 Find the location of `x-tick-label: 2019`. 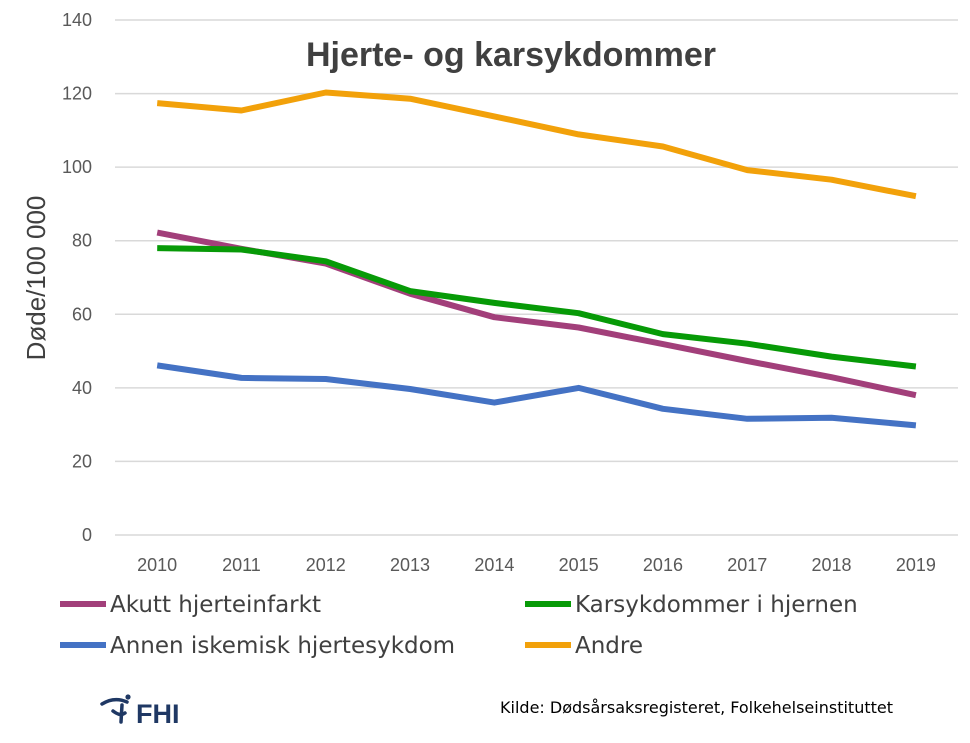

x-tick-label: 2019 is located at coordinates (916, 565).